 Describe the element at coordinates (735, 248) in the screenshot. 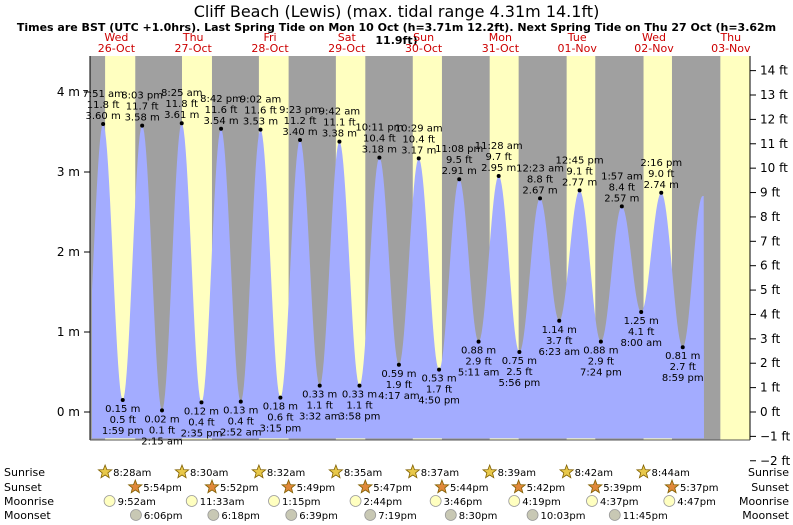

I see `daylight-band` at that location.